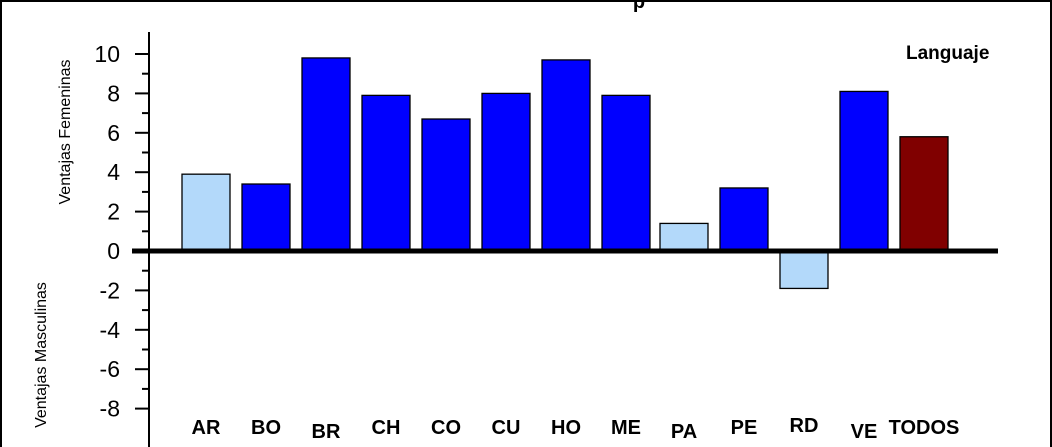 This screenshot has height=447, width=1052. What do you see at coordinates (110, 290) in the screenshot?
I see `y-tick-label: -2` at bounding box center [110, 290].